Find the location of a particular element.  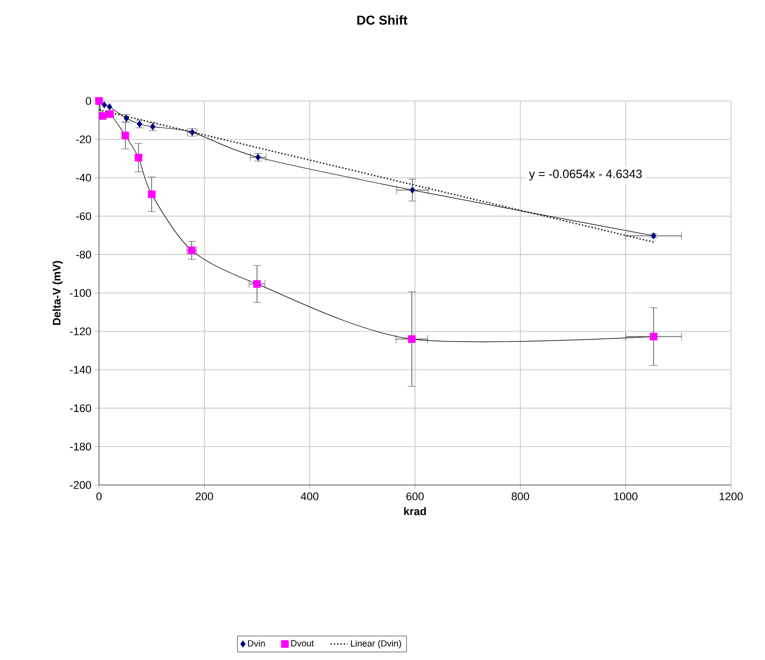

y-tick-label: -80 is located at coordinates (84, 254).